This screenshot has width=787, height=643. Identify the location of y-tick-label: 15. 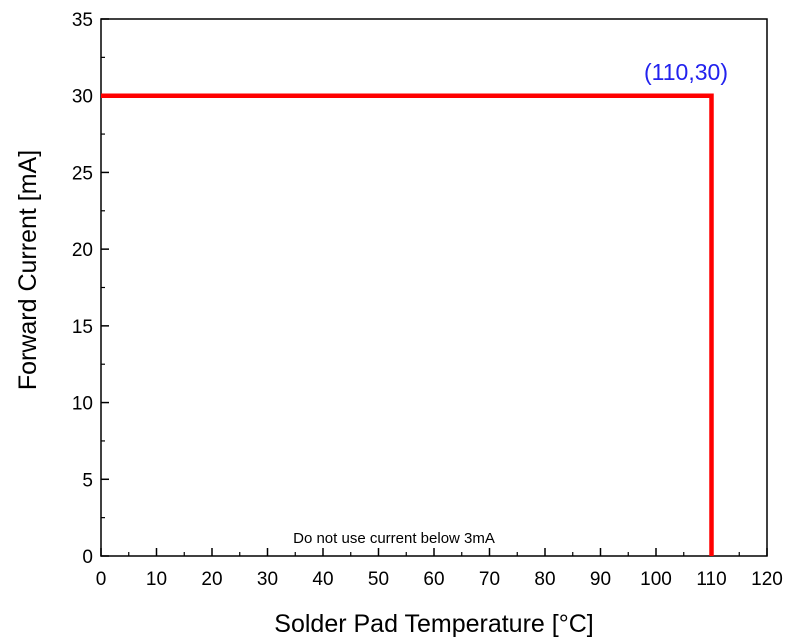
(82, 327).